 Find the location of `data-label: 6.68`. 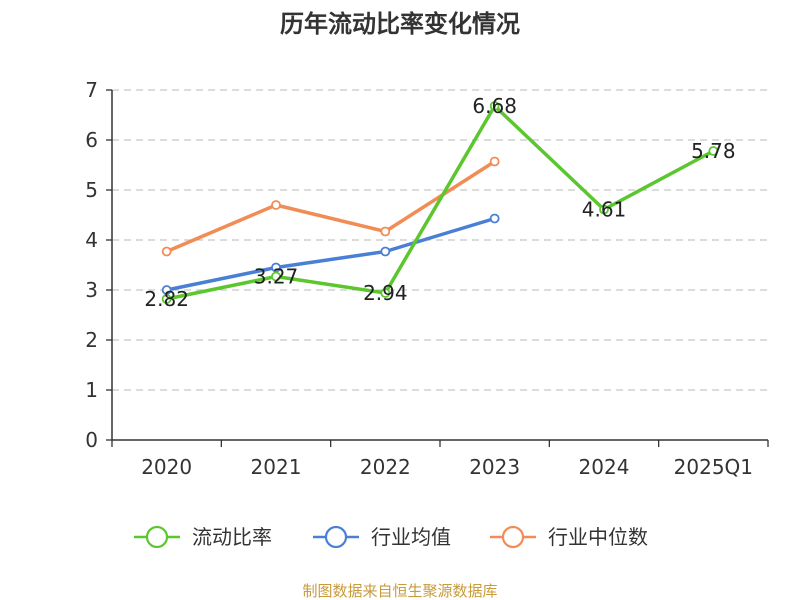

data-label: 6.68 is located at coordinates (494, 106).